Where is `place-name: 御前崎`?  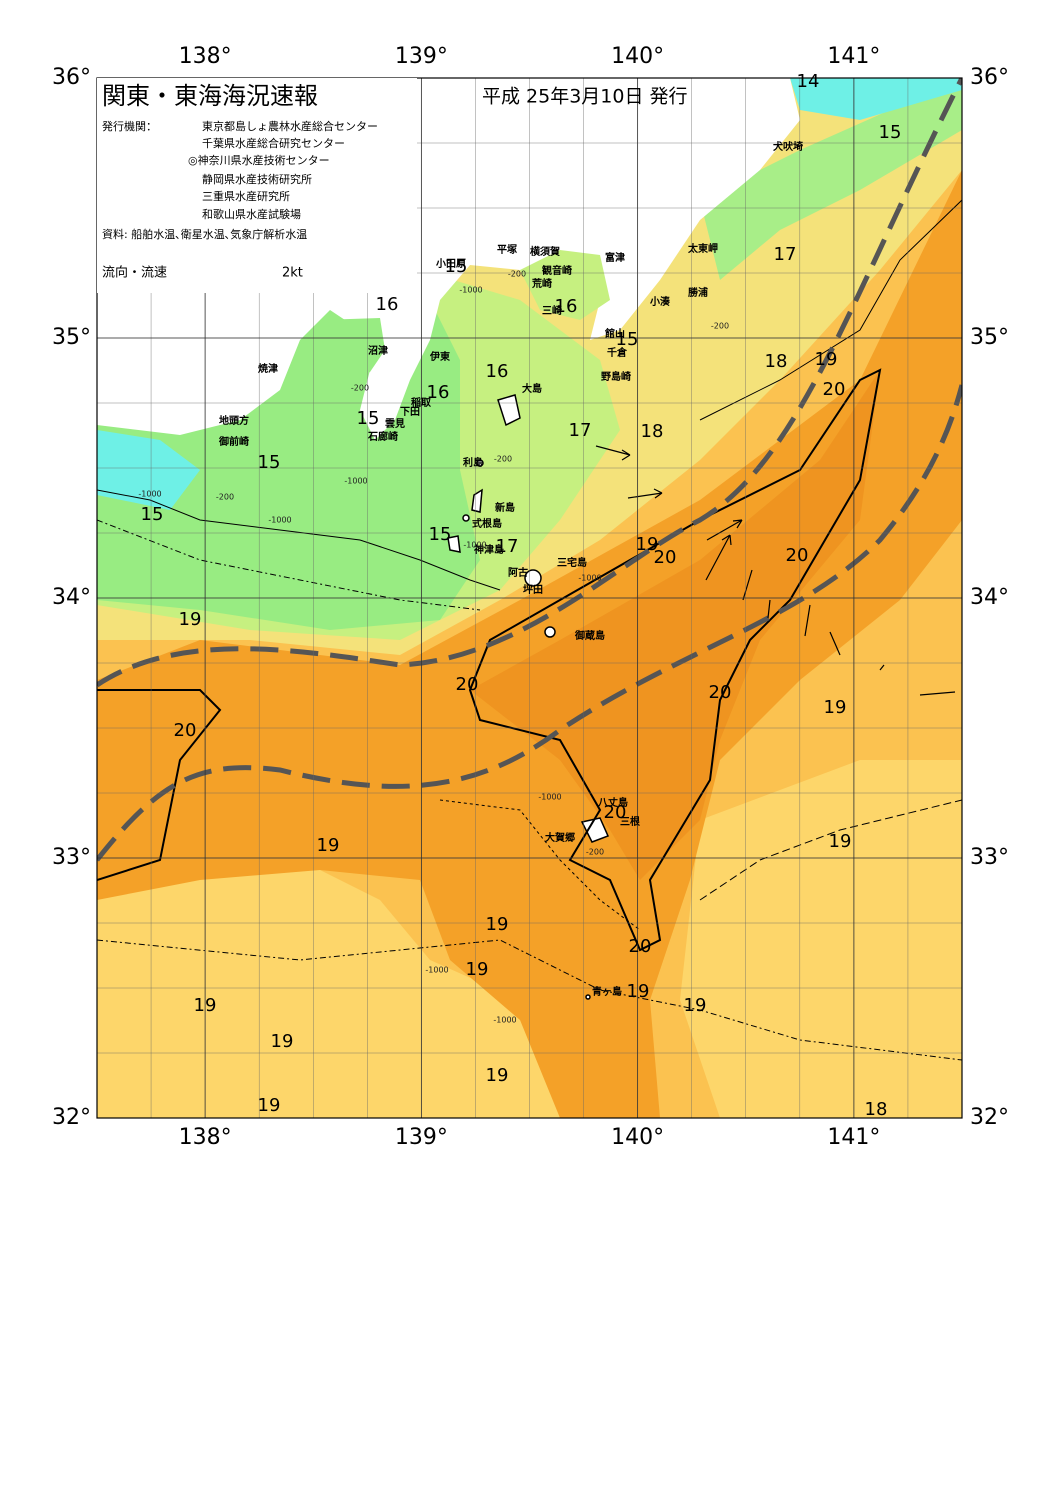 place-name: 御前崎 is located at coordinates (233, 441).